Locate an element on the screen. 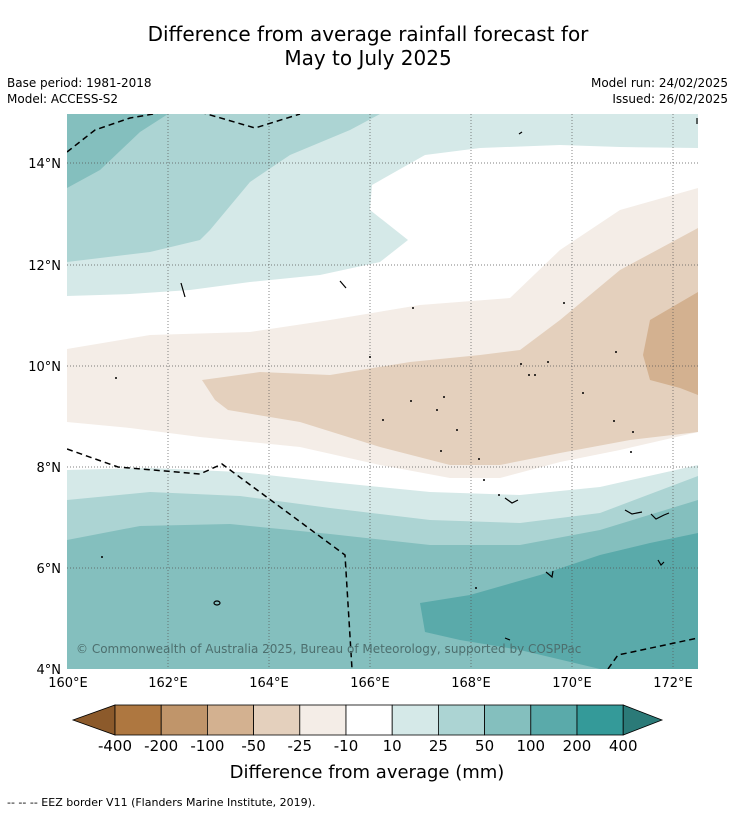  colorbar-tick-label: 200 is located at coordinates (577, 746).